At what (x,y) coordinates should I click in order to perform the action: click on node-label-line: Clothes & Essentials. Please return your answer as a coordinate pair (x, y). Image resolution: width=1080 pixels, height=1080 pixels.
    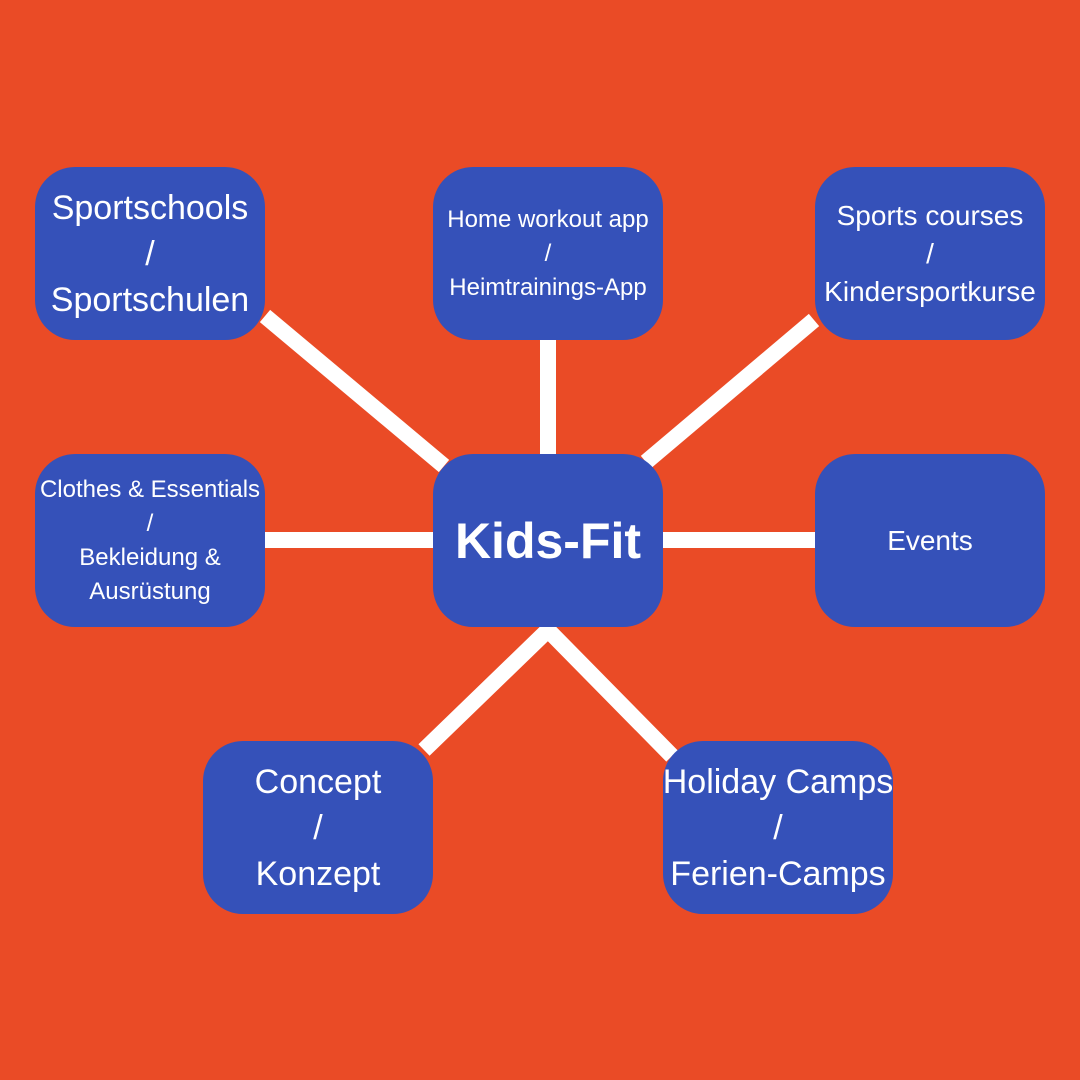
    Looking at the image, I should click on (150, 489).